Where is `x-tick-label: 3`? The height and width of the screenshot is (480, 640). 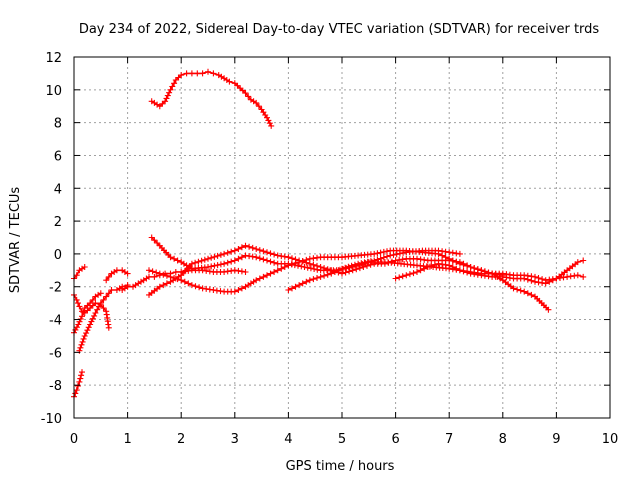
x-tick-label: 3 is located at coordinates (235, 439).